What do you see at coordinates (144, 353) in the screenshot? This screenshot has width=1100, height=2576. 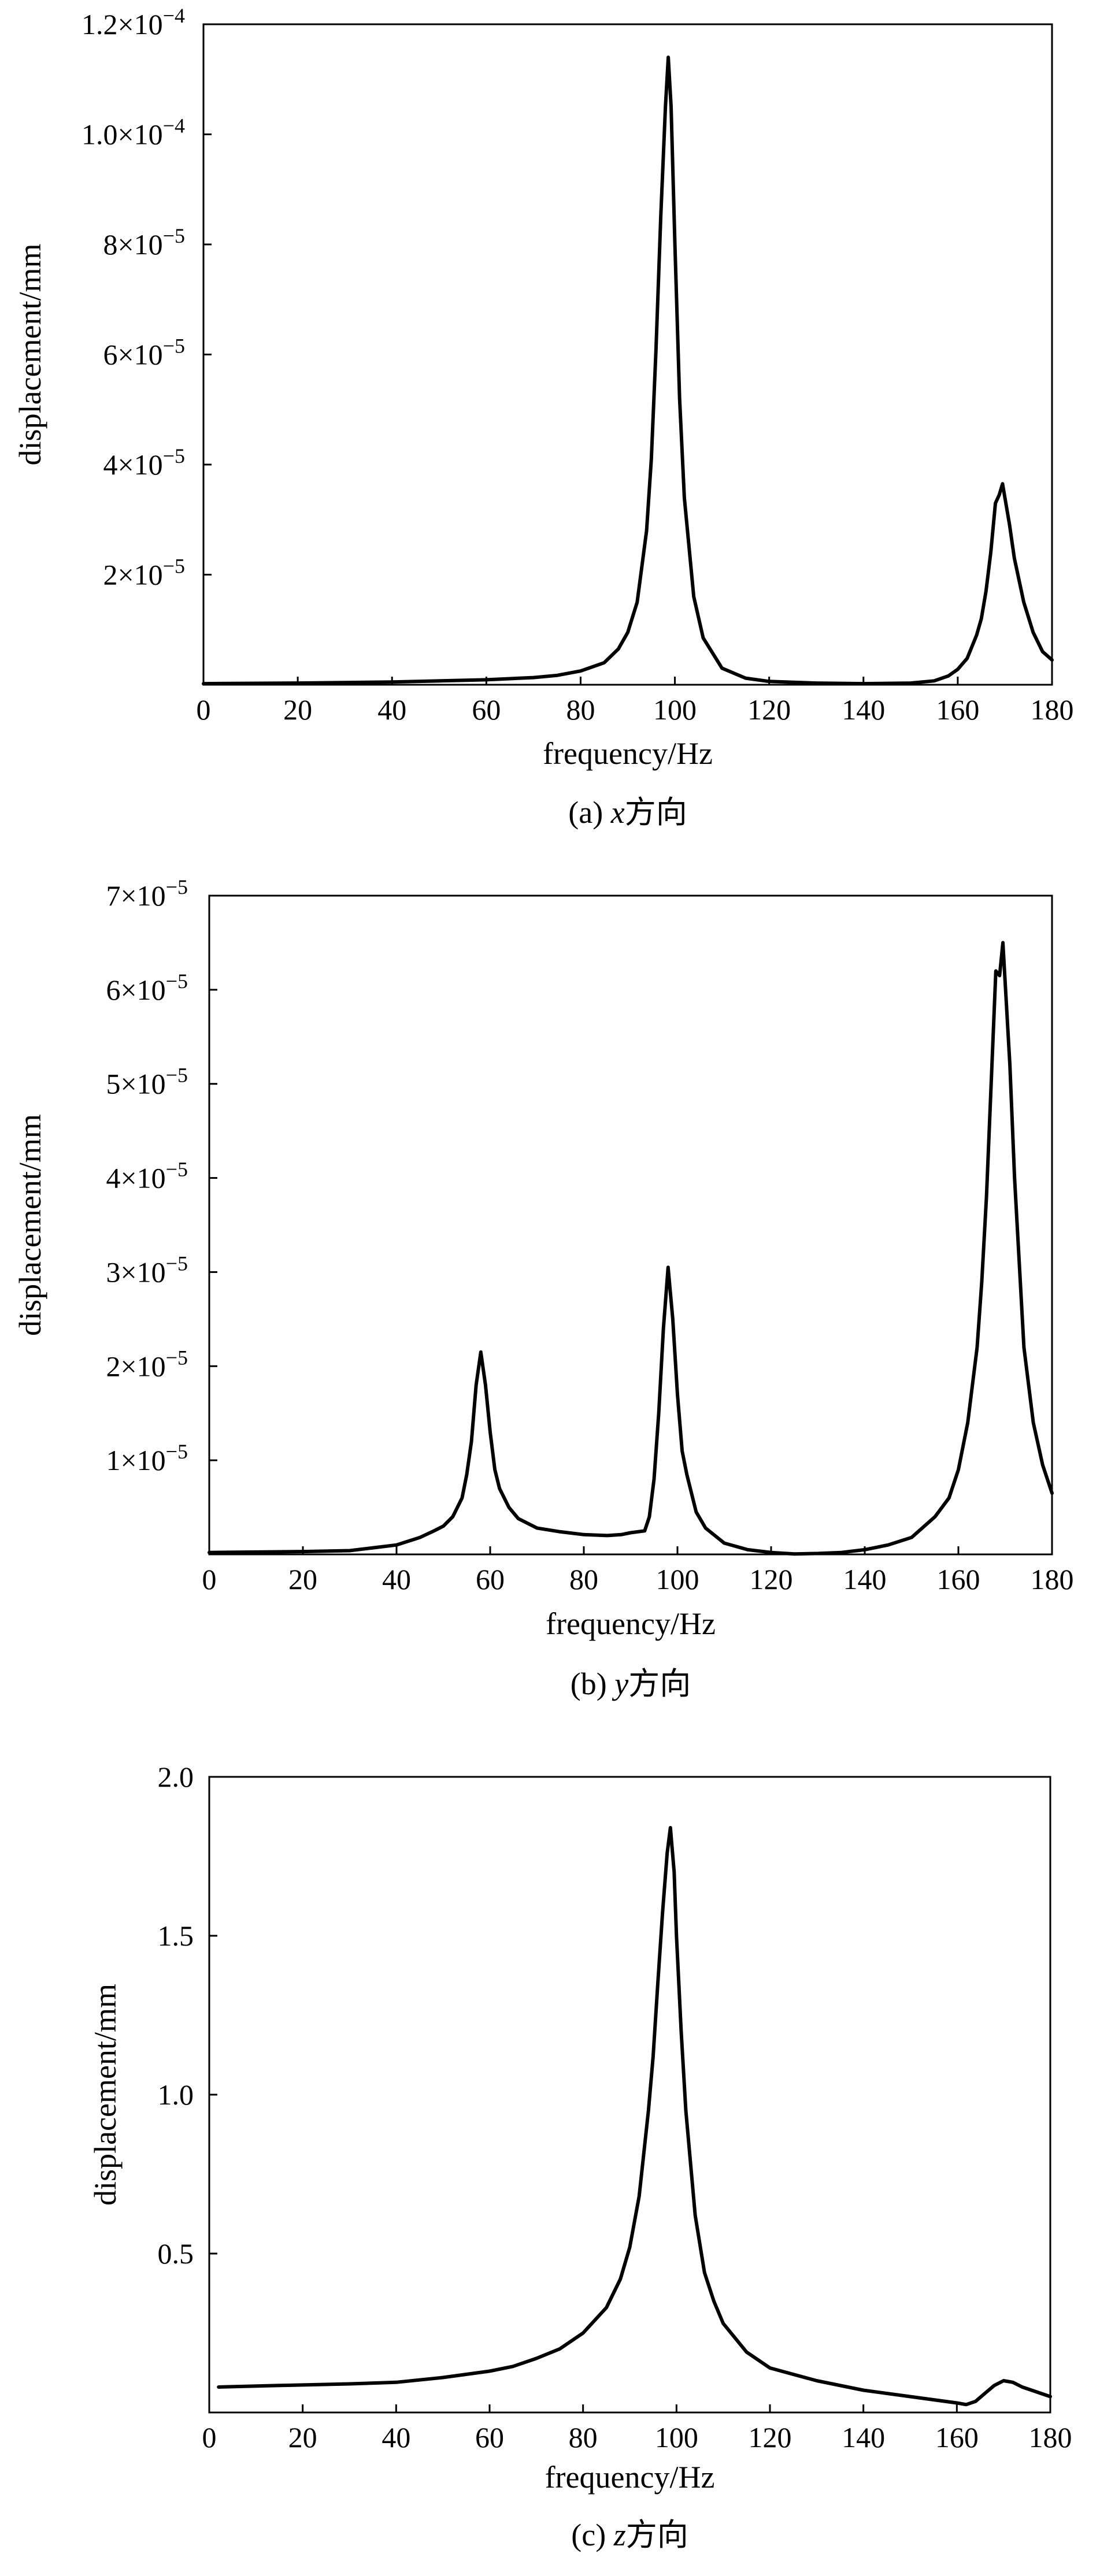 I see `y-tick-label-a-2: 6×10⁻⁵` at bounding box center [144, 353].